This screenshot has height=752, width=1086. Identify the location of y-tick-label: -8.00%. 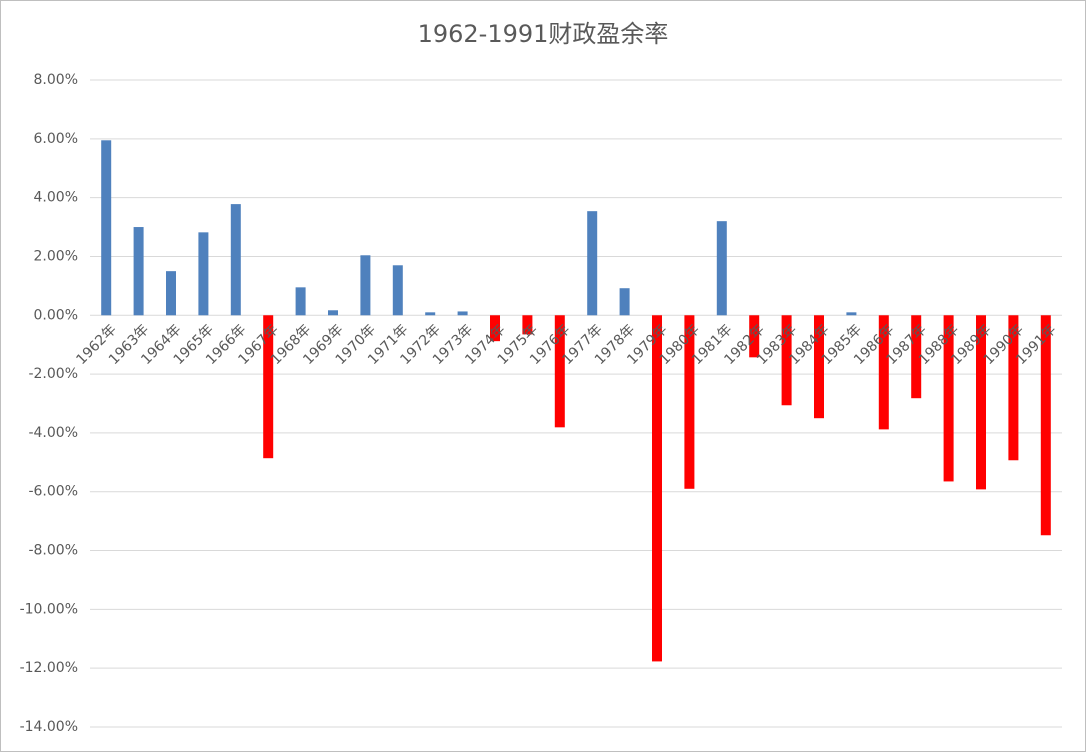
(53, 551).